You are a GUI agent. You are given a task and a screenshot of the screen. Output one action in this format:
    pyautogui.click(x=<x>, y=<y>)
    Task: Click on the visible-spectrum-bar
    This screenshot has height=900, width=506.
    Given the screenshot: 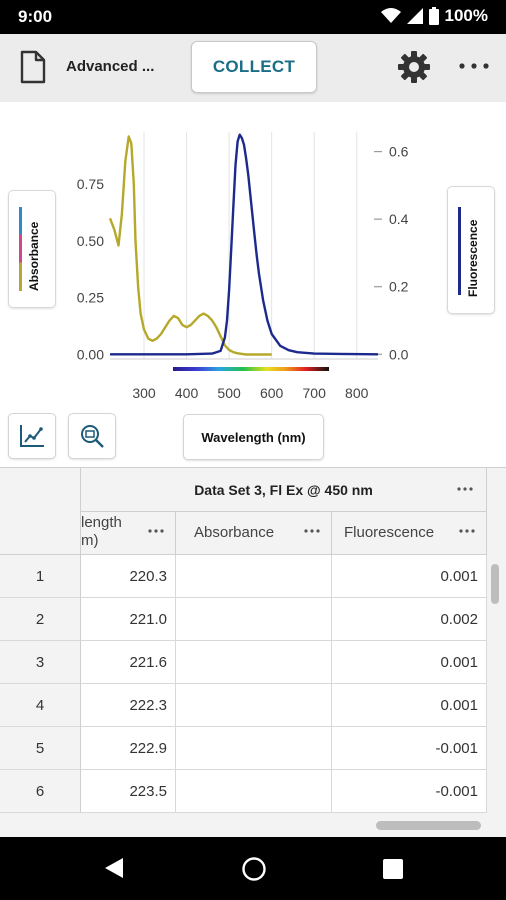 What is the action you would take?
    pyautogui.click(x=251, y=369)
    